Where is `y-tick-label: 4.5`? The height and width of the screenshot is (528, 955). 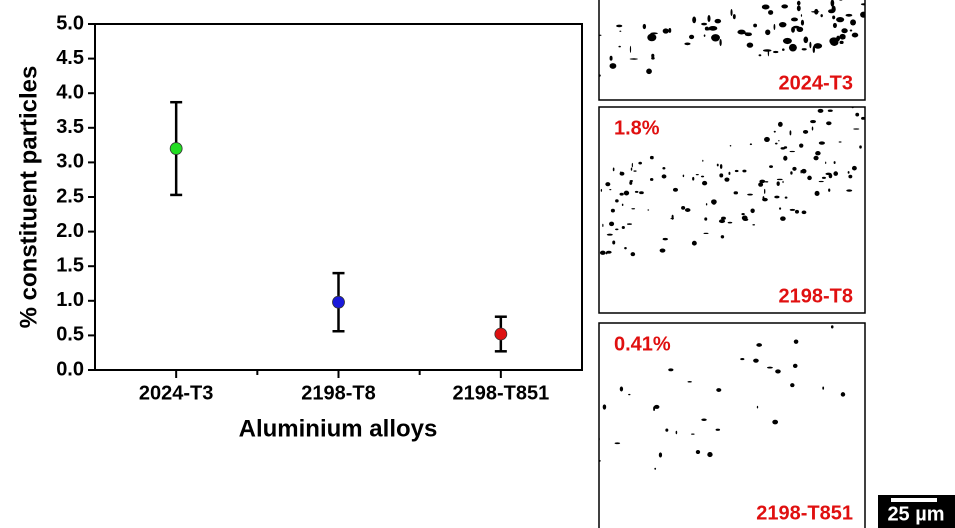 y-tick-label: 4.5 is located at coordinates (70, 58).